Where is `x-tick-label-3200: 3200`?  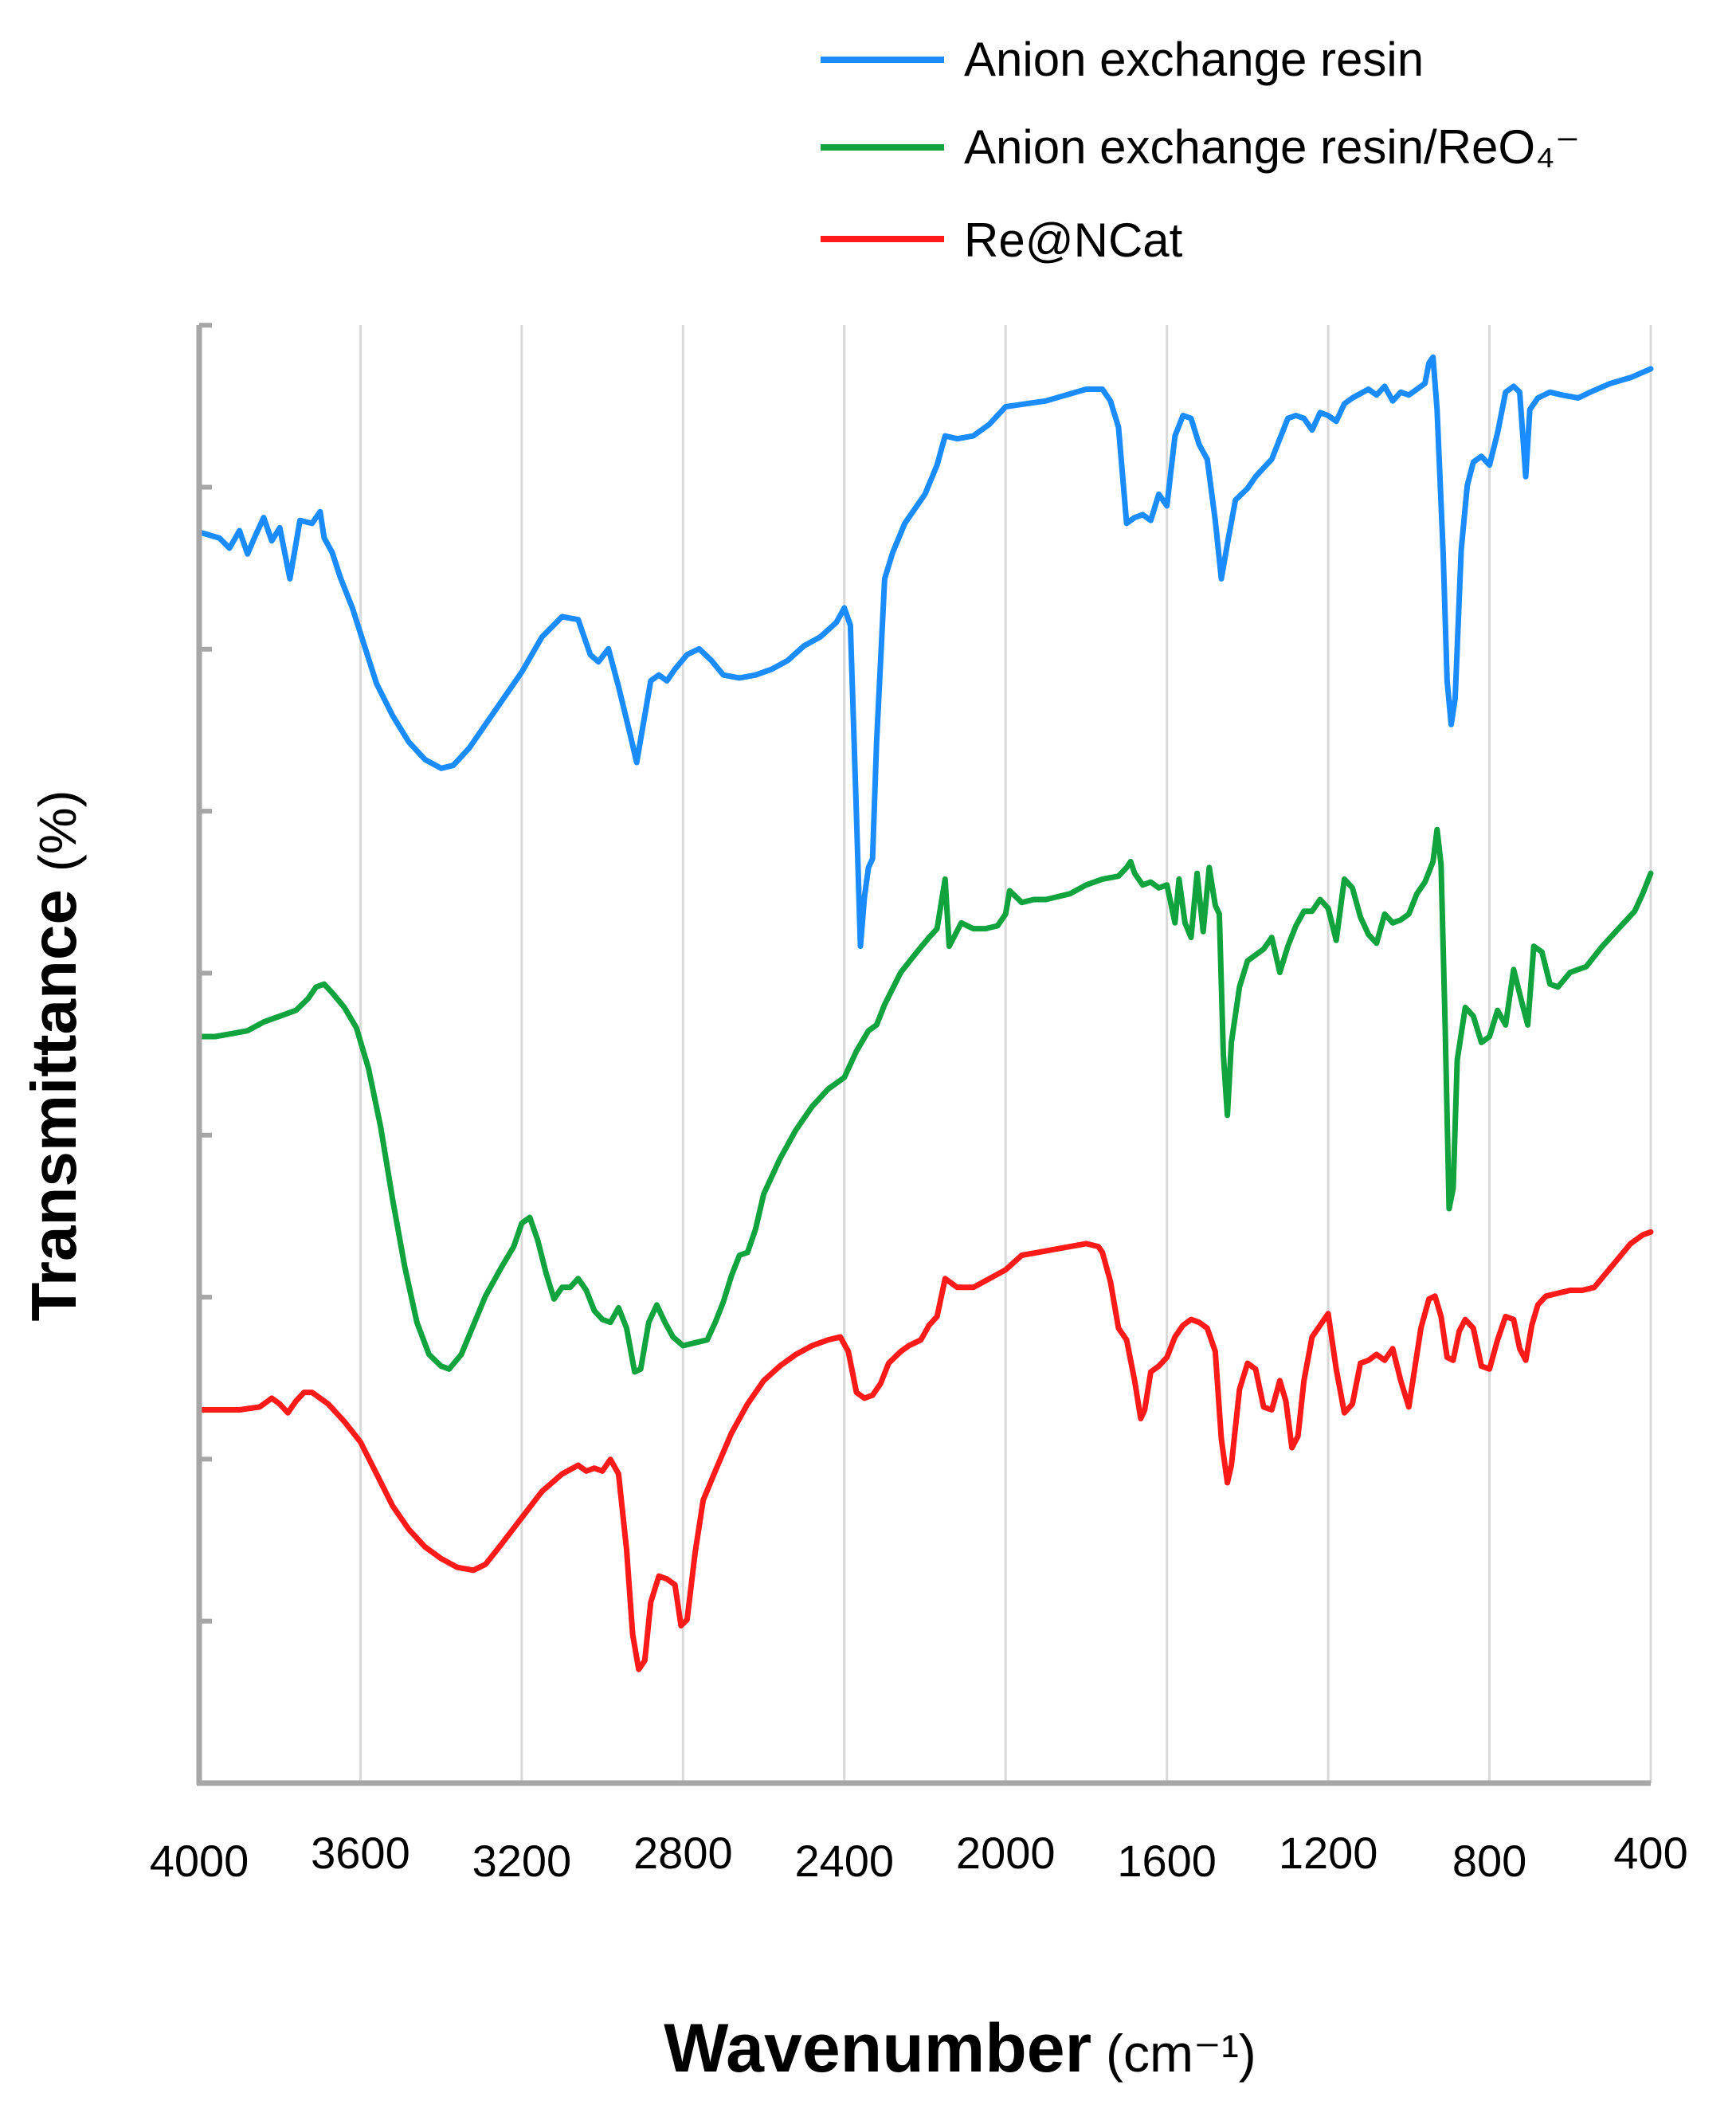
x-tick-label-3200: 3200 is located at coordinates (522, 1861).